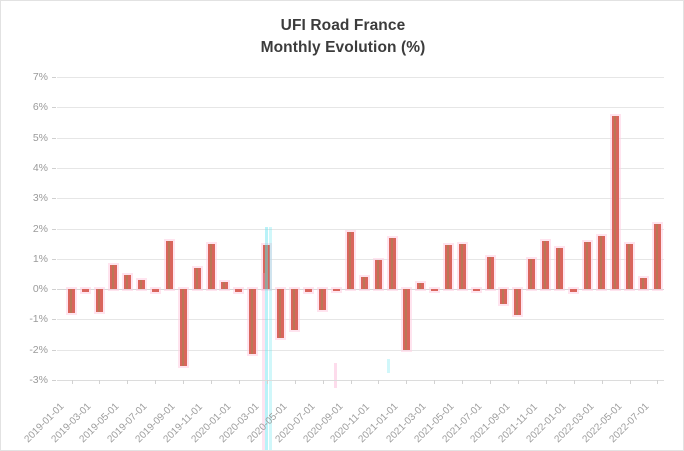  Describe the element at coordinates (360, 380) in the screenshot. I see `x-axis-line` at that location.